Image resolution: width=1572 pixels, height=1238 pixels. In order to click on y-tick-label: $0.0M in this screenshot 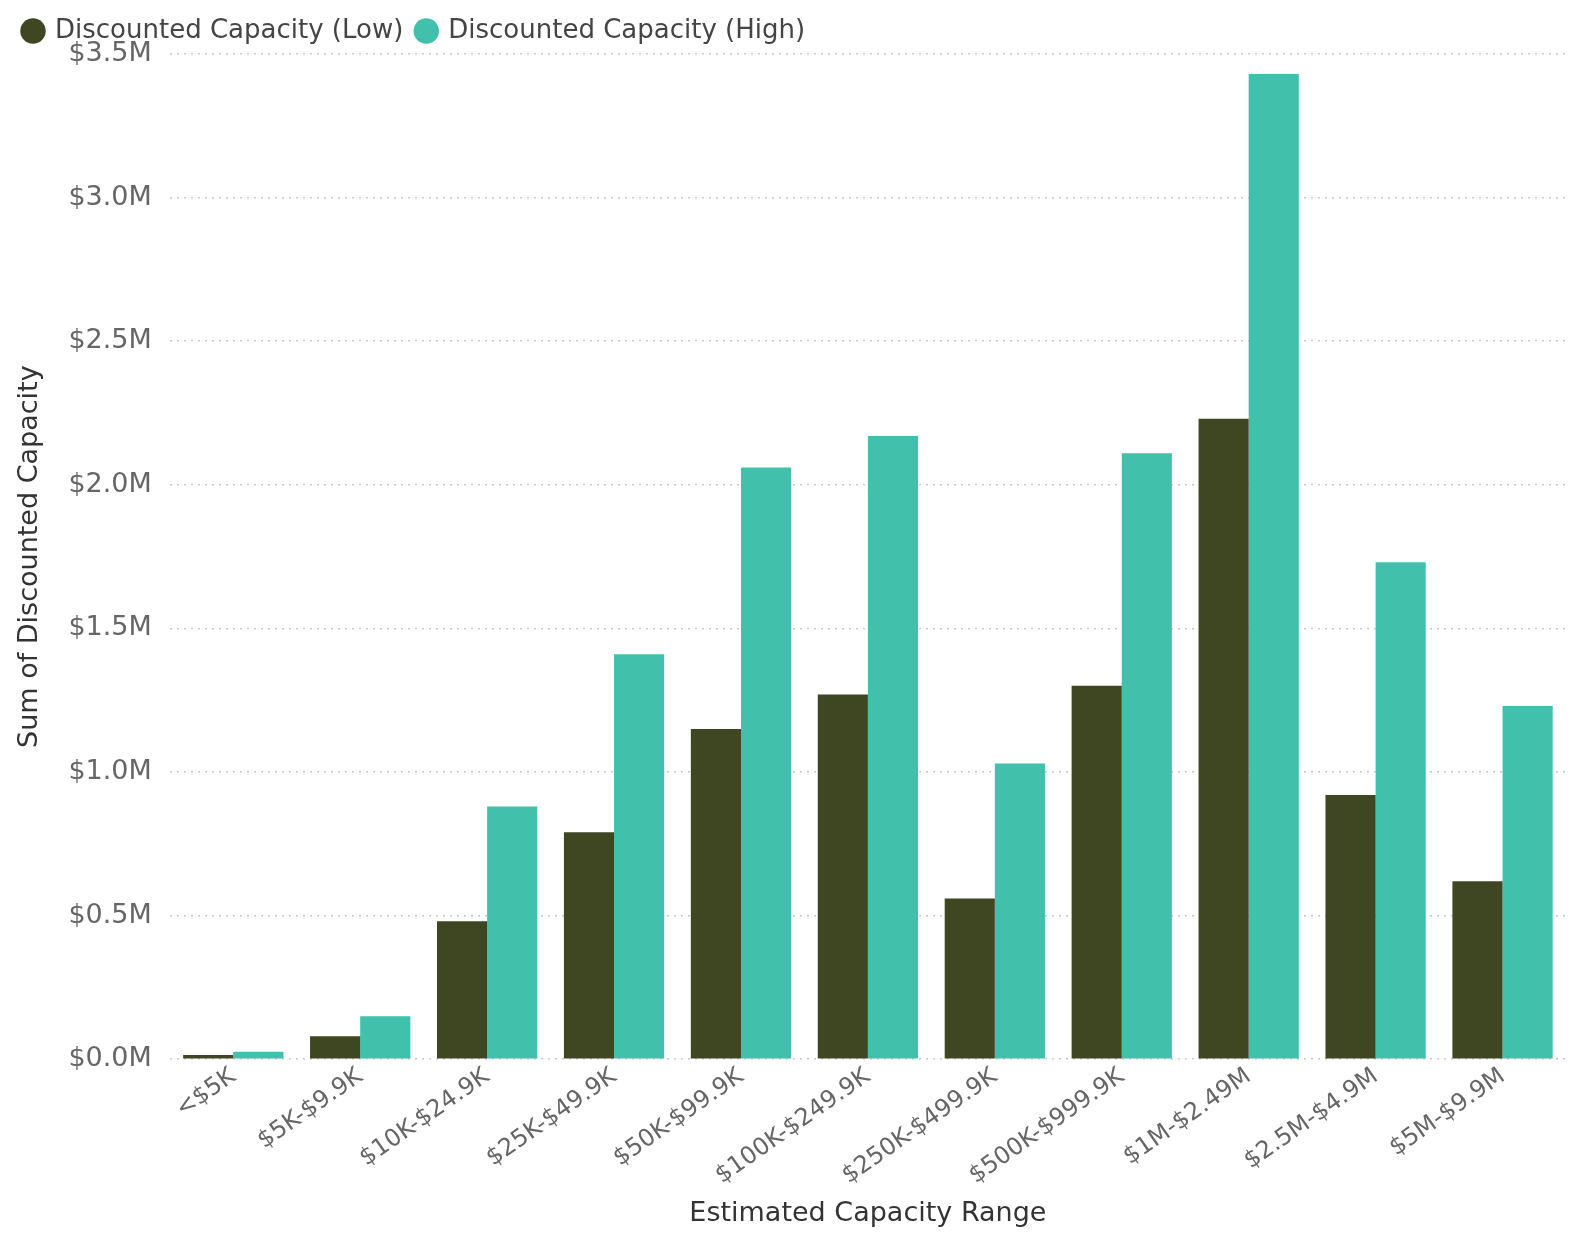, I will do `click(110, 1057)`.